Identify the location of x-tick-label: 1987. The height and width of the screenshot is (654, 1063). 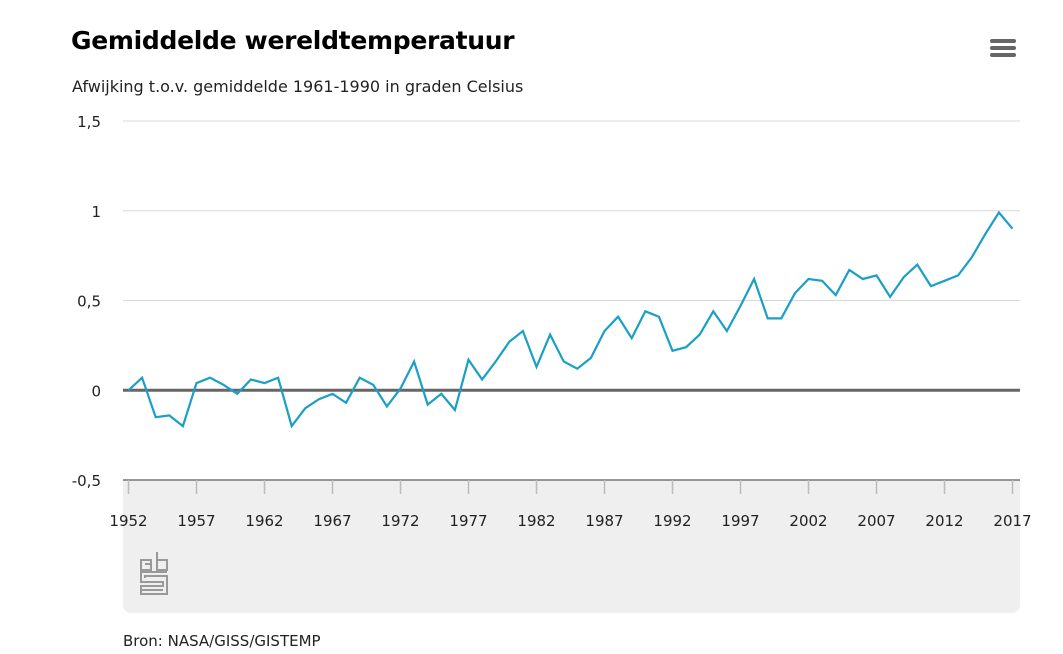
(604, 521).